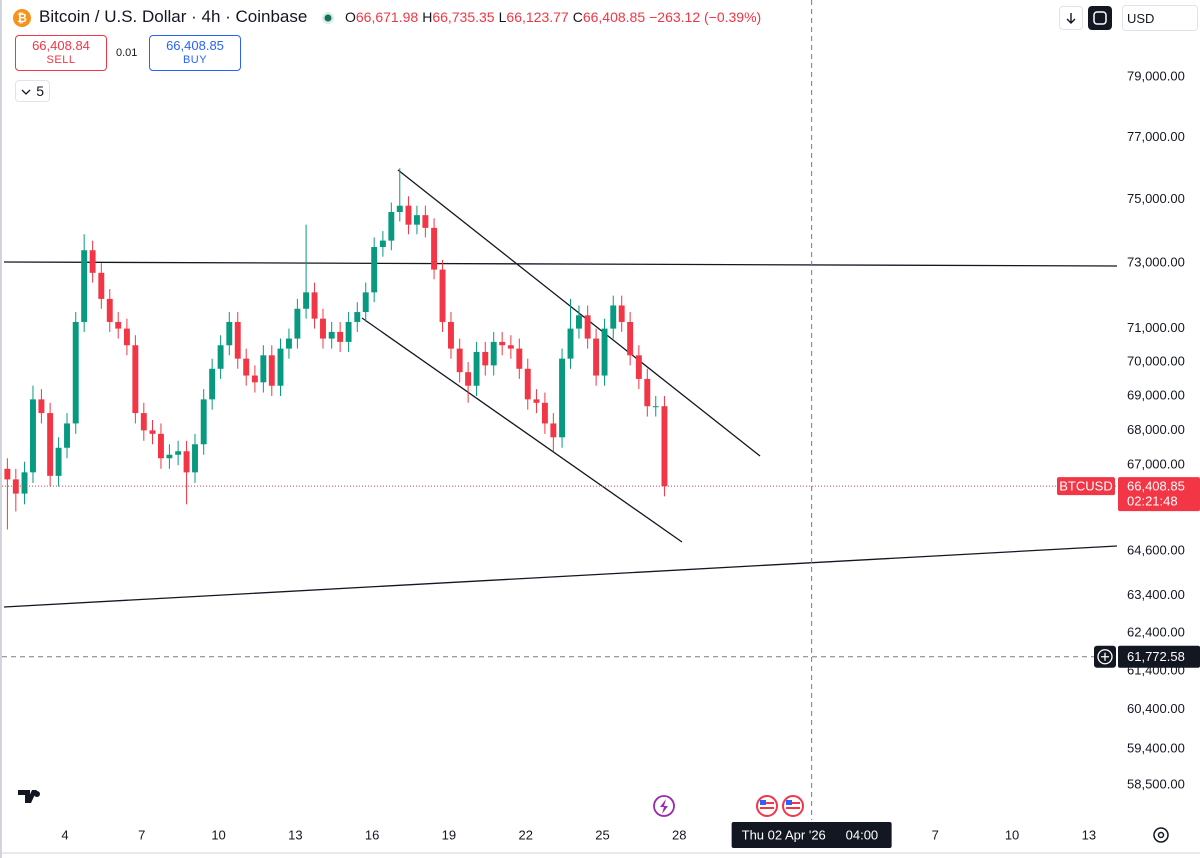 The width and height of the screenshot is (1200, 858). What do you see at coordinates (1160, 18) in the screenshot?
I see `currency-selector: USD` at bounding box center [1160, 18].